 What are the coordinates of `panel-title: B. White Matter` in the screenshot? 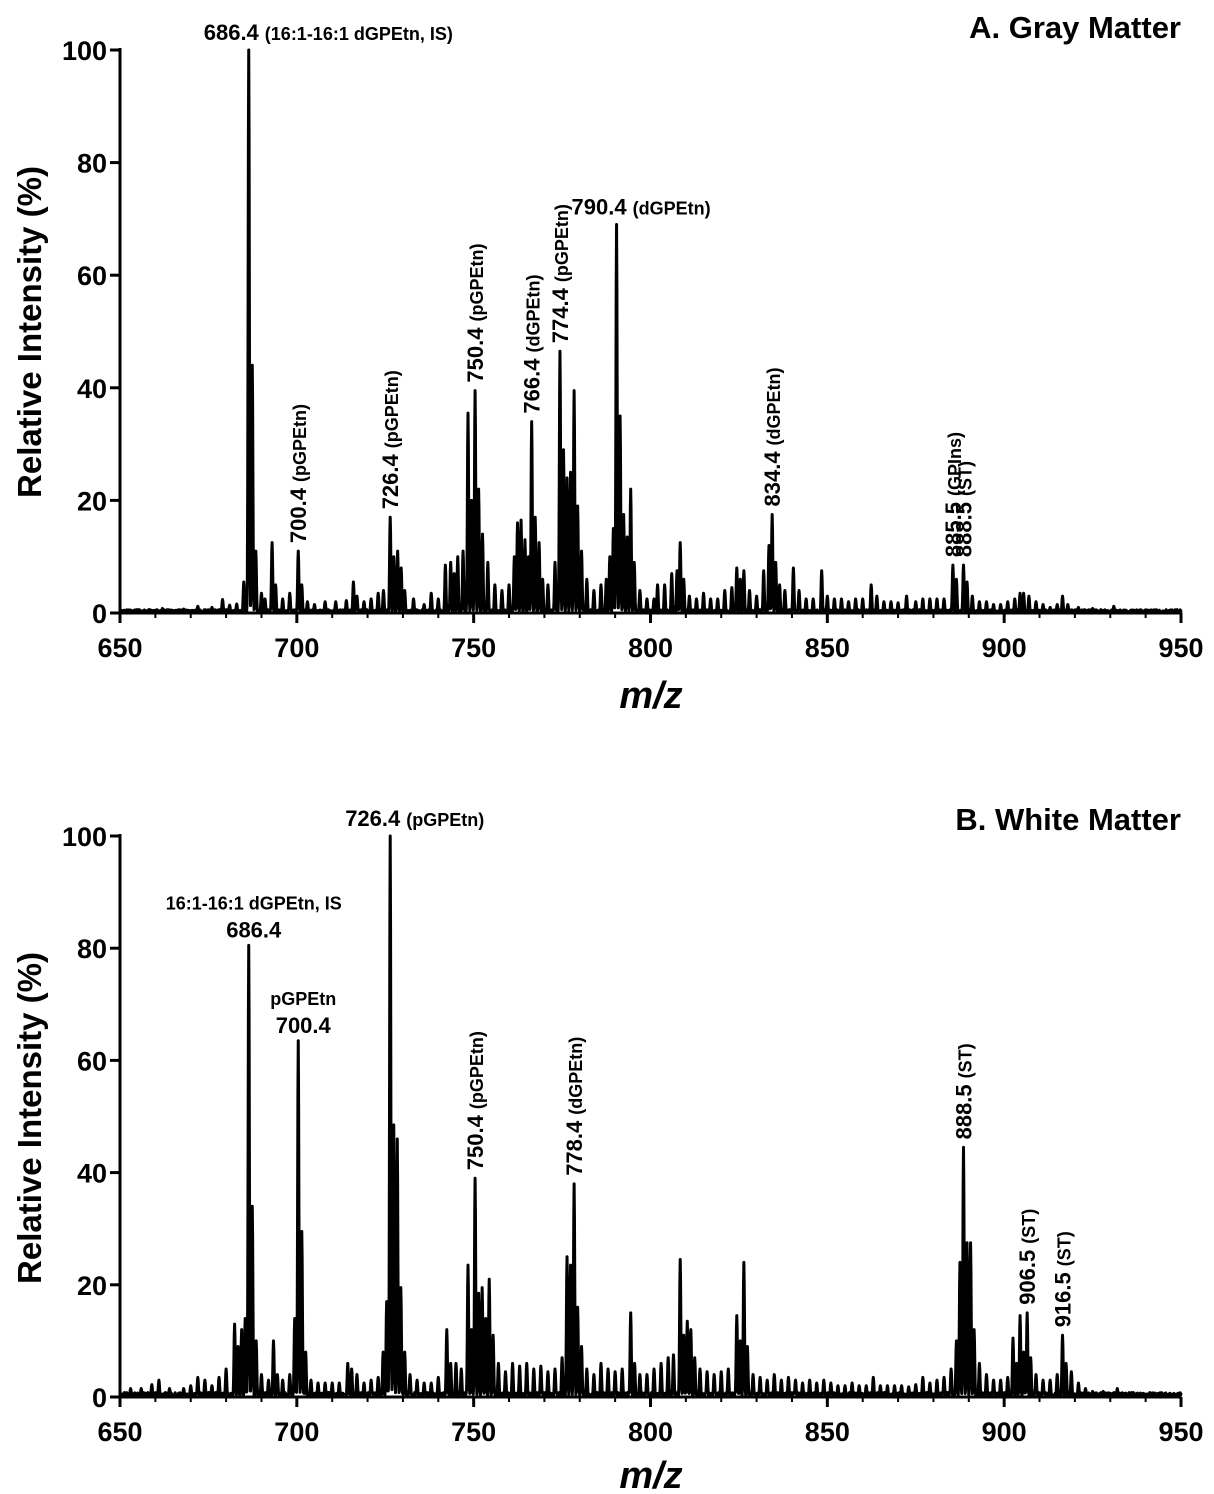 It's located at (1068, 819).